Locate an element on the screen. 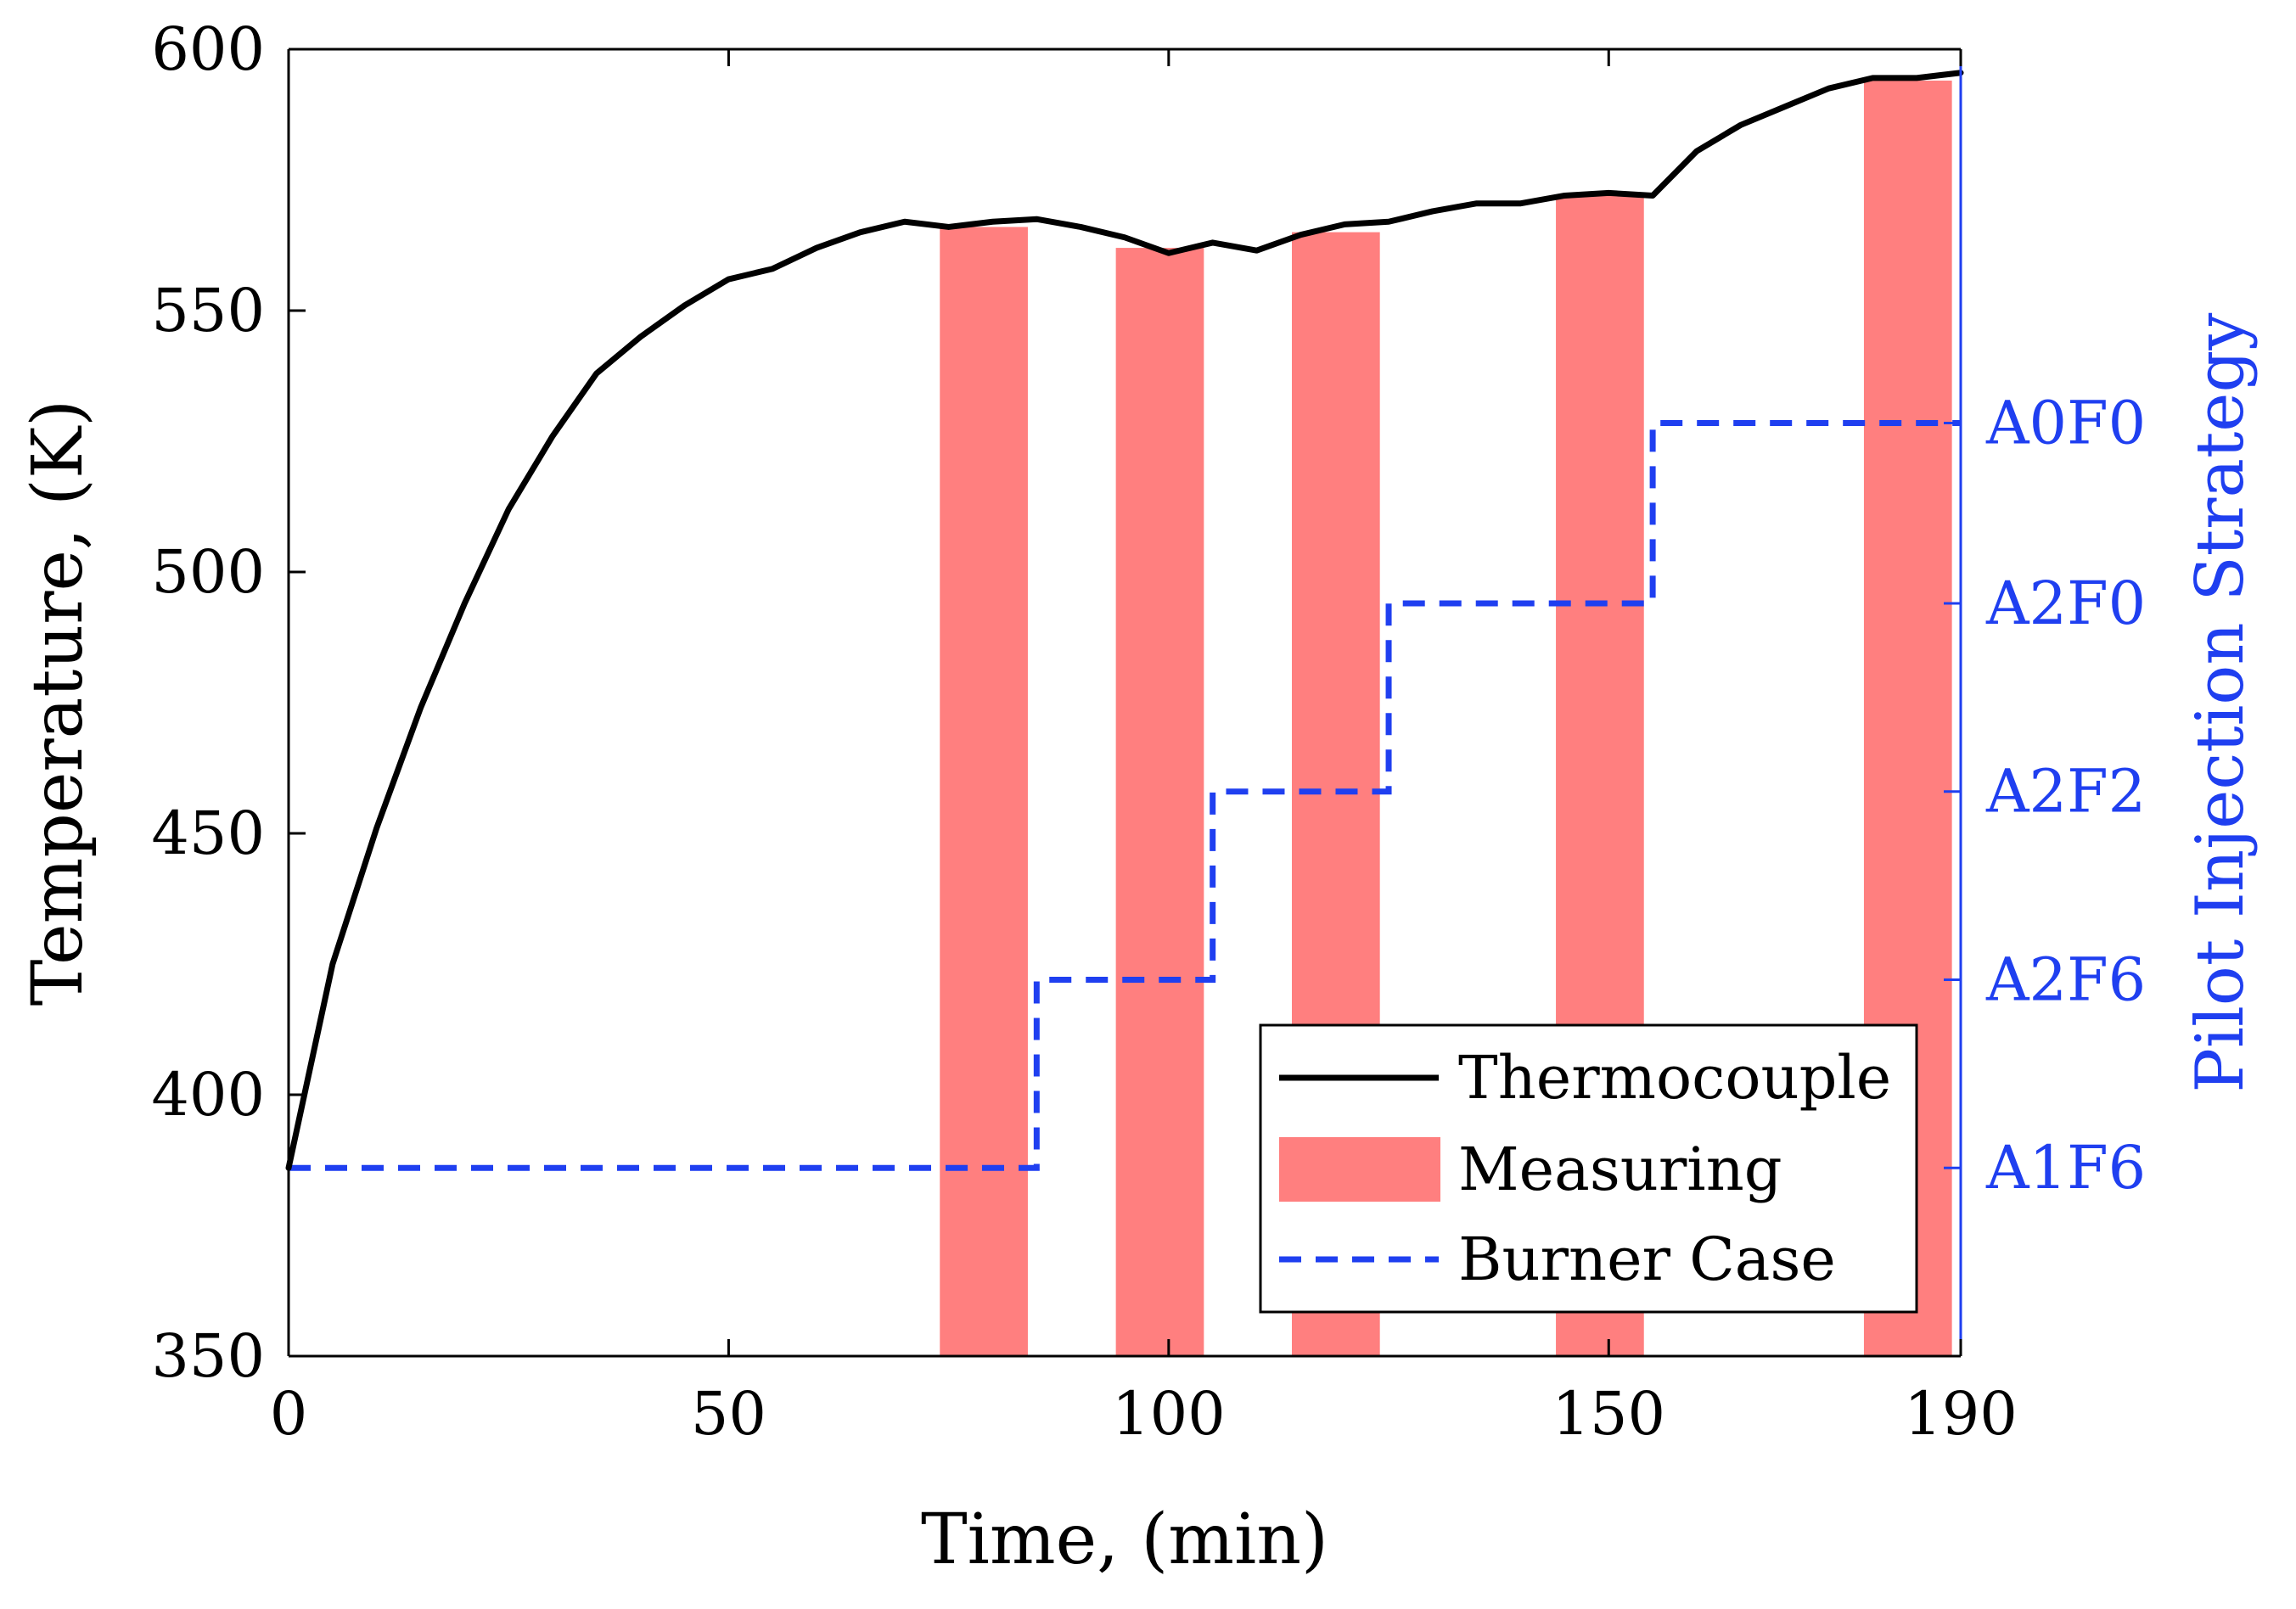  legend-label: Measuring is located at coordinates (1620, 1169).